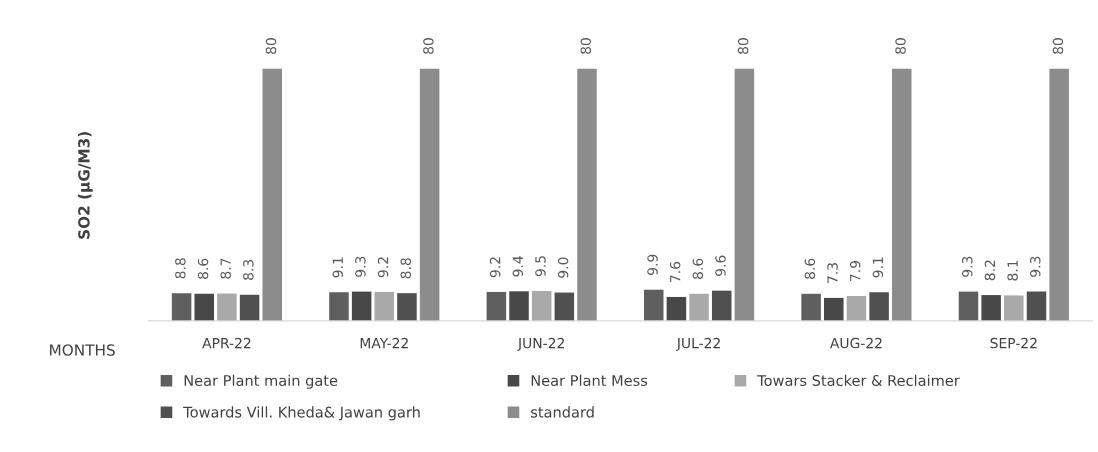 The image size is (1098, 452). Describe the element at coordinates (698, 344) in the screenshot. I see `x-tick-label: JUL-22` at that location.